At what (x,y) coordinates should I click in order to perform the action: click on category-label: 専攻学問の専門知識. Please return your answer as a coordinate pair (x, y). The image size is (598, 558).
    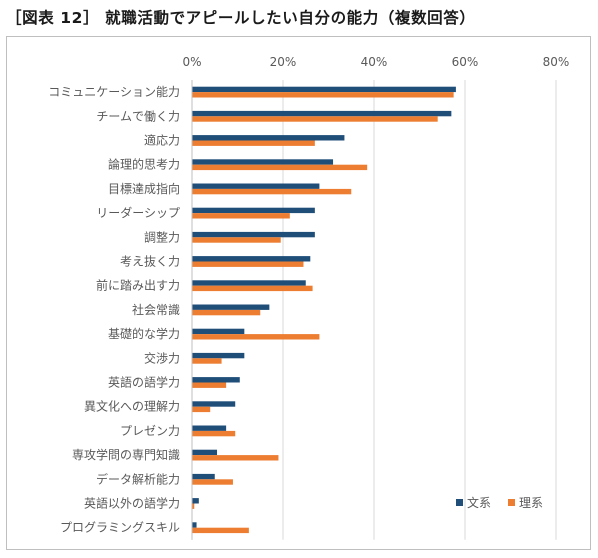
    Looking at the image, I should click on (126, 454).